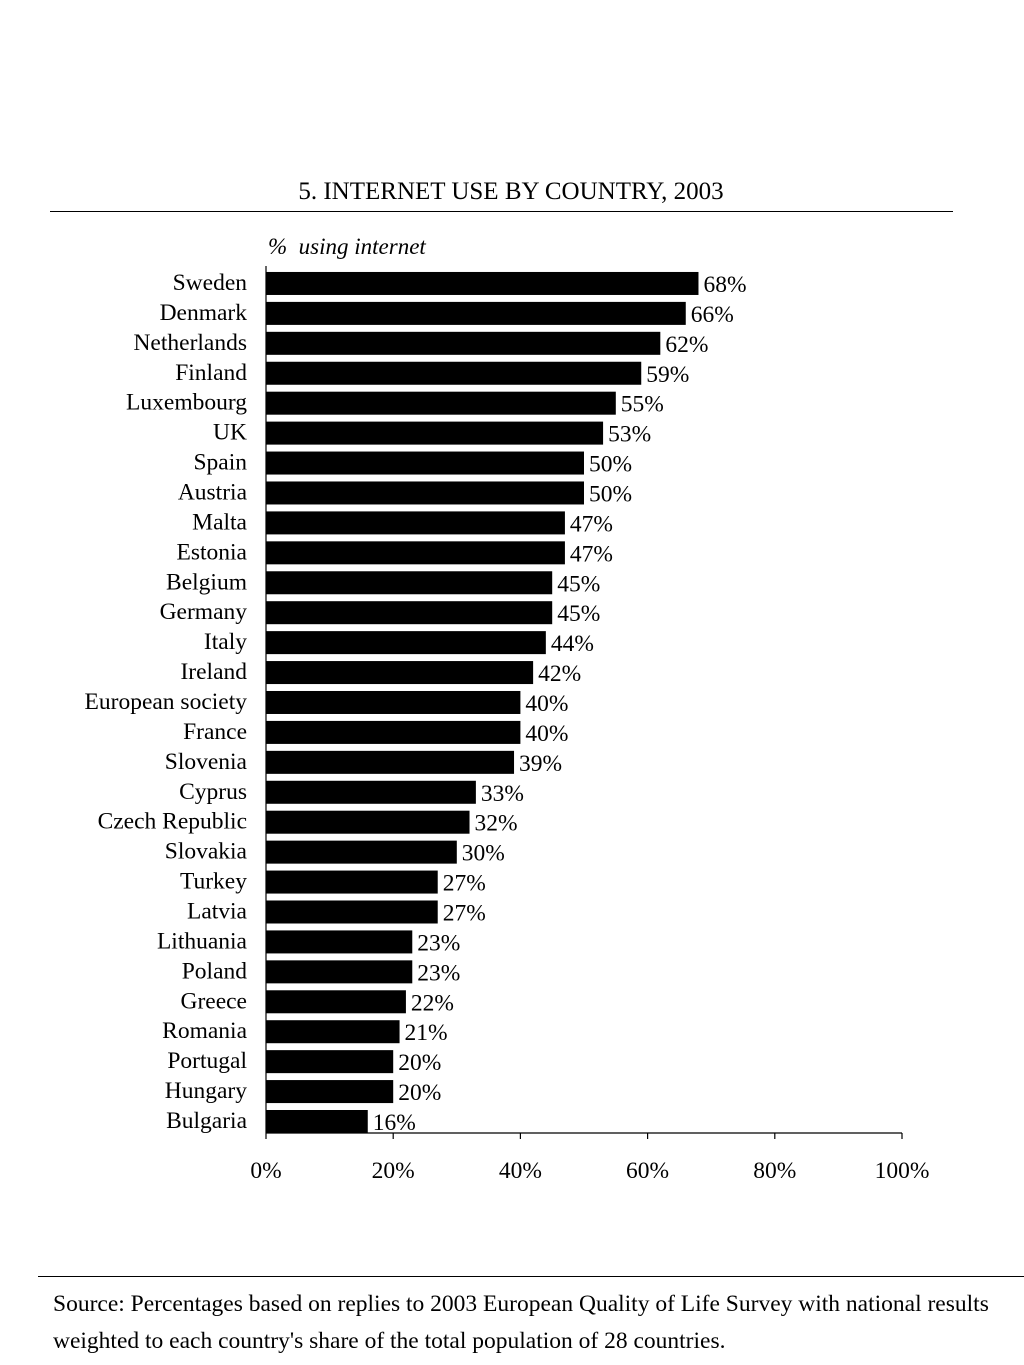 The width and height of the screenshot is (1024, 1365). I want to click on data-label: 68%, so click(724, 285).